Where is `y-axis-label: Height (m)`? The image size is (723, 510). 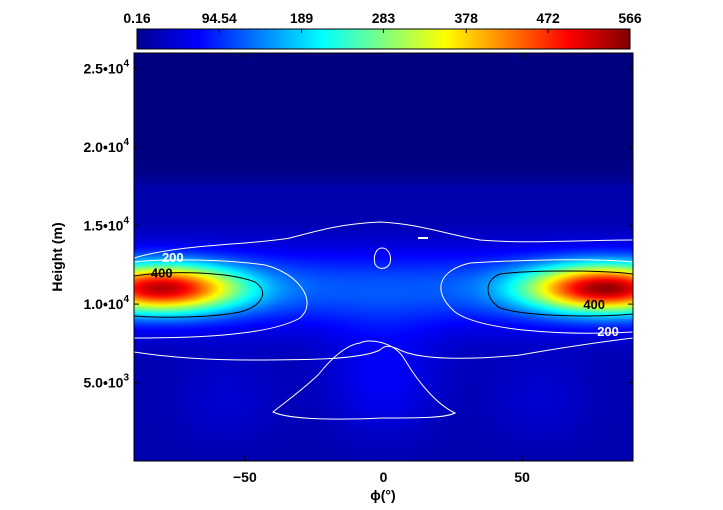
y-axis-label: Height (m) is located at coordinates (57, 256).